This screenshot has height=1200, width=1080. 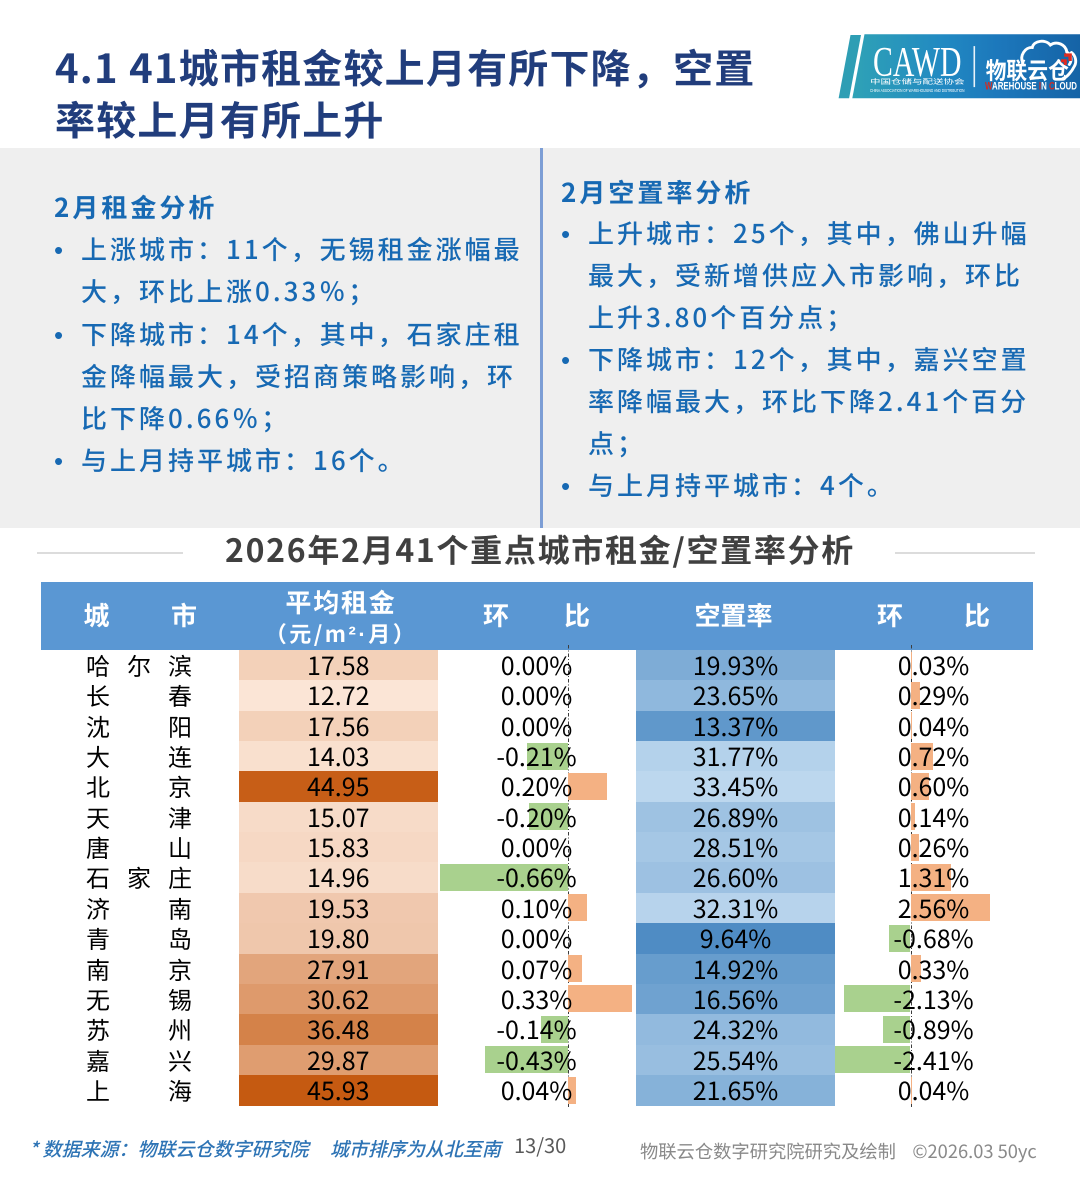 What do you see at coordinates (917, 63) in the screenshot?
I see `svg-text: CAWD` at bounding box center [917, 63].